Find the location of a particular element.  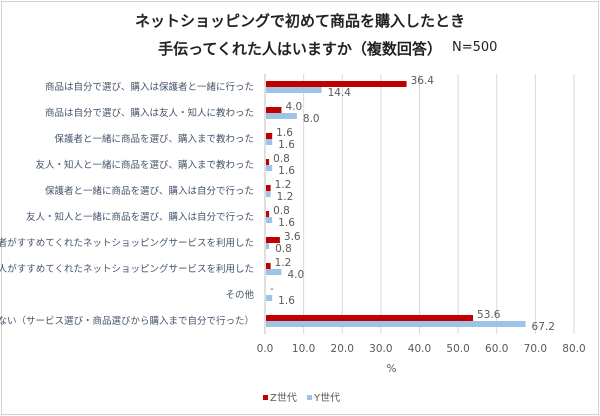

data-label: 53.6 is located at coordinates (489, 315).